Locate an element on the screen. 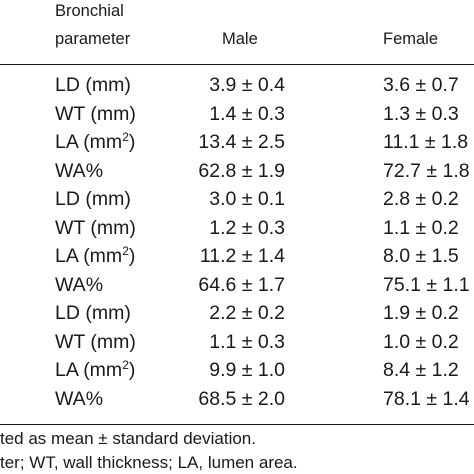  row-female-value: 3.6 ± 0.7 is located at coordinates (421, 85).